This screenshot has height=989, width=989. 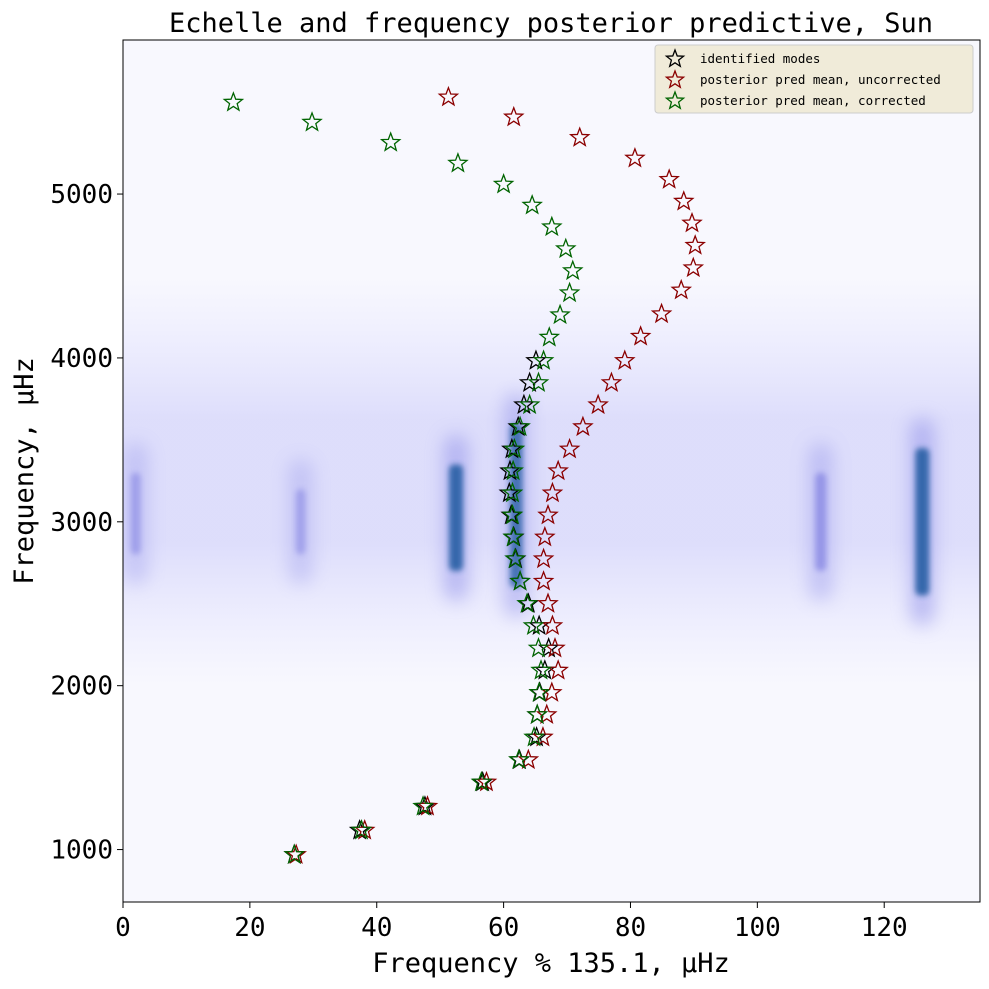 I want to click on y-tick-label: 2000, so click(x=81, y=687).